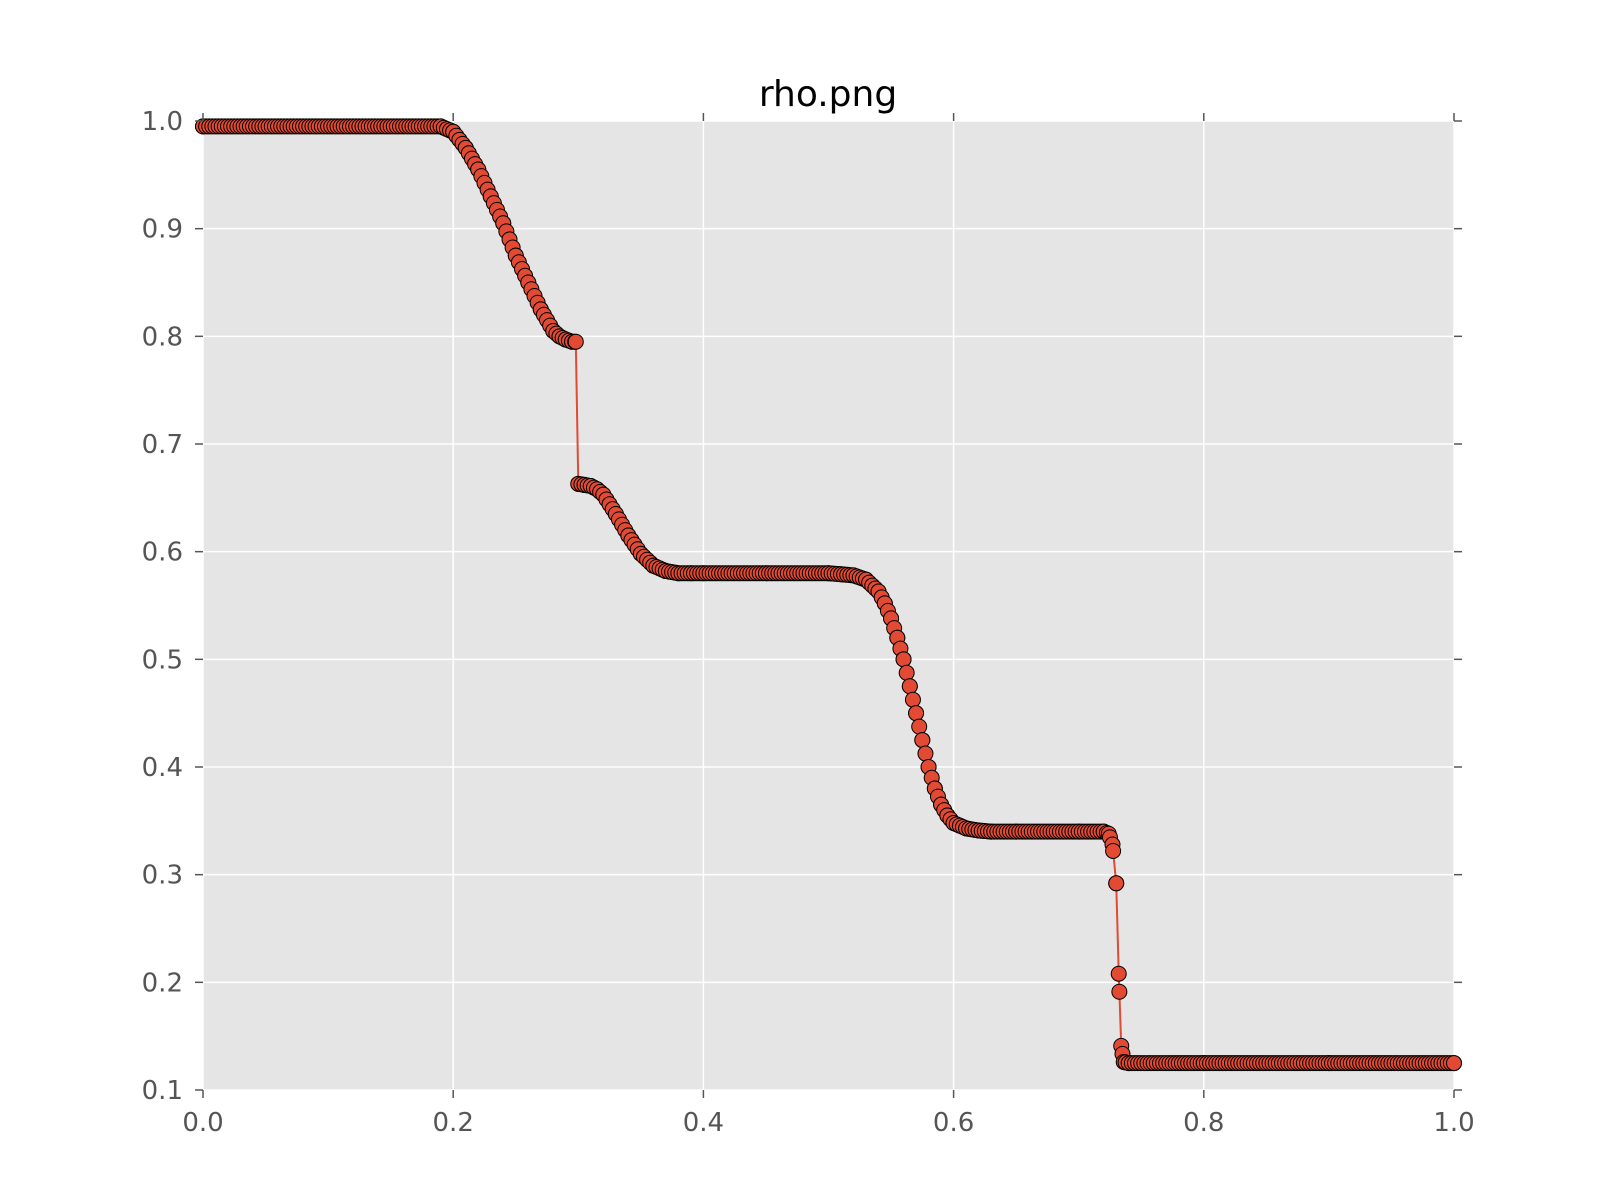  What do you see at coordinates (162, 553) in the screenshot?
I see `y-tick-label: 0.6` at bounding box center [162, 553].